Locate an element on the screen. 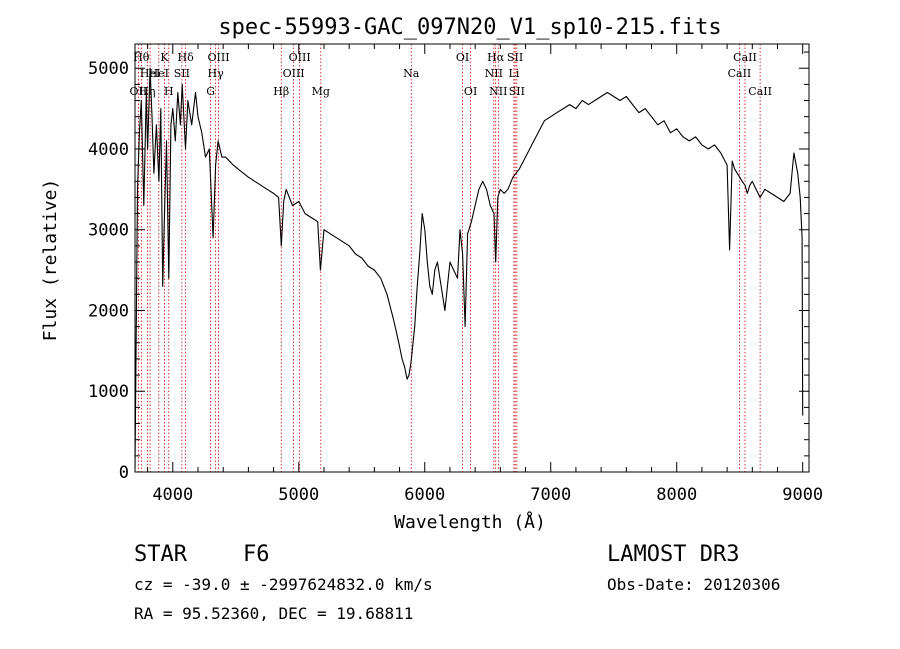 This screenshot has height=649, width=900. object-subclass: F6 is located at coordinates (256, 554).